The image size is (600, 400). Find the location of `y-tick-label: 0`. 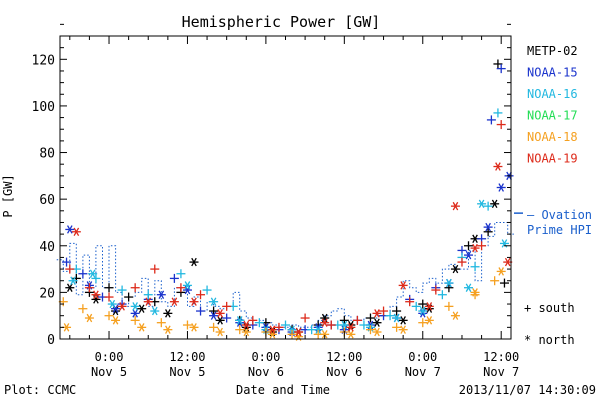

y-tick-label: 0 is located at coordinates (51, 340).